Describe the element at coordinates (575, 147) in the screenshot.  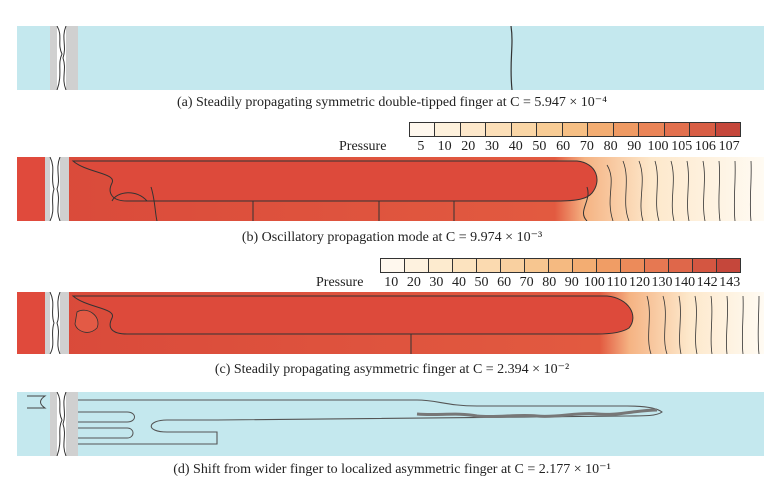
I see `colorbar-b-ticks: 5 10 20 30 40 50 60 70 80 90 100 105 106 107` at that location.